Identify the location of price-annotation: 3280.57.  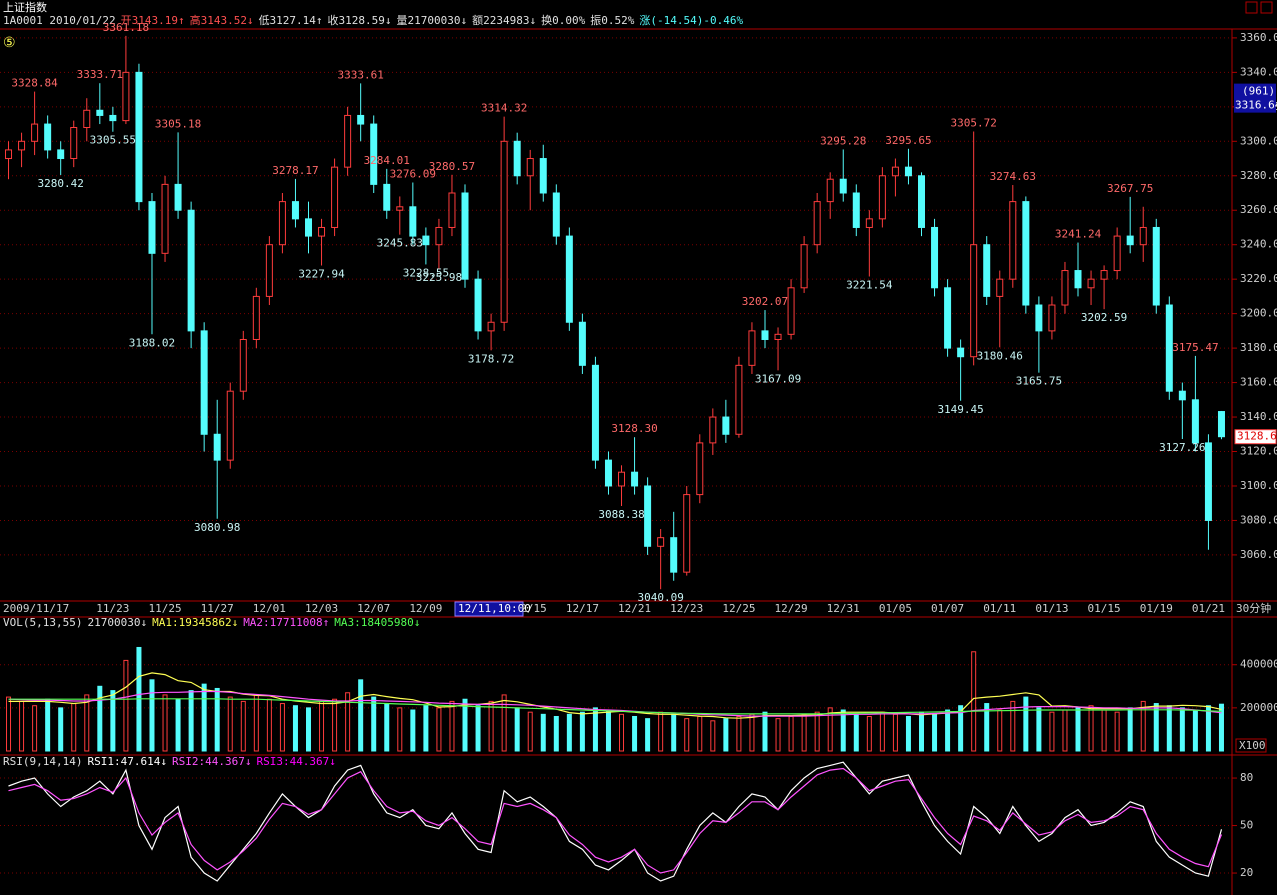
(452, 166).